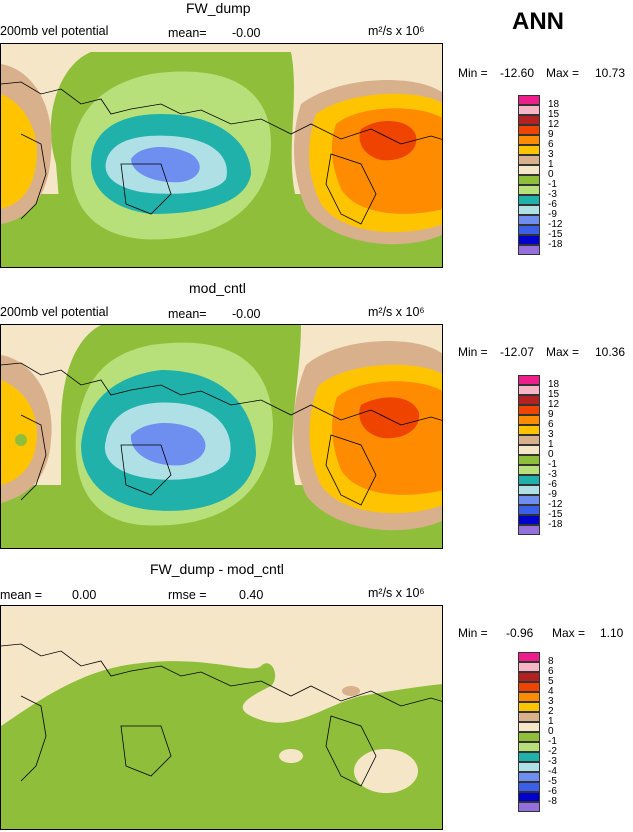 This screenshot has height=832, width=633. What do you see at coordinates (396, 593) in the screenshot?
I see `panel3-units: m²/s x 10⁶` at bounding box center [396, 593].